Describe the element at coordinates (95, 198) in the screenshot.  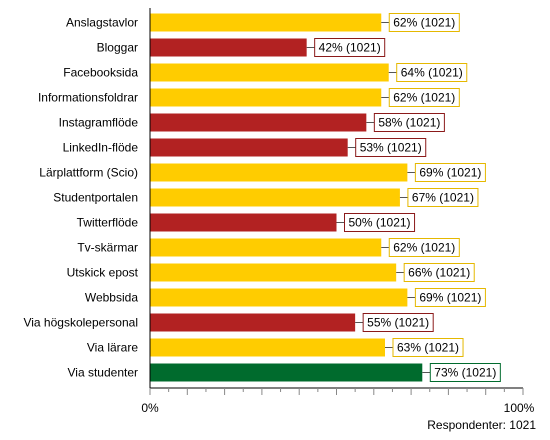
I see `category-label: Studentportalen` at that location.